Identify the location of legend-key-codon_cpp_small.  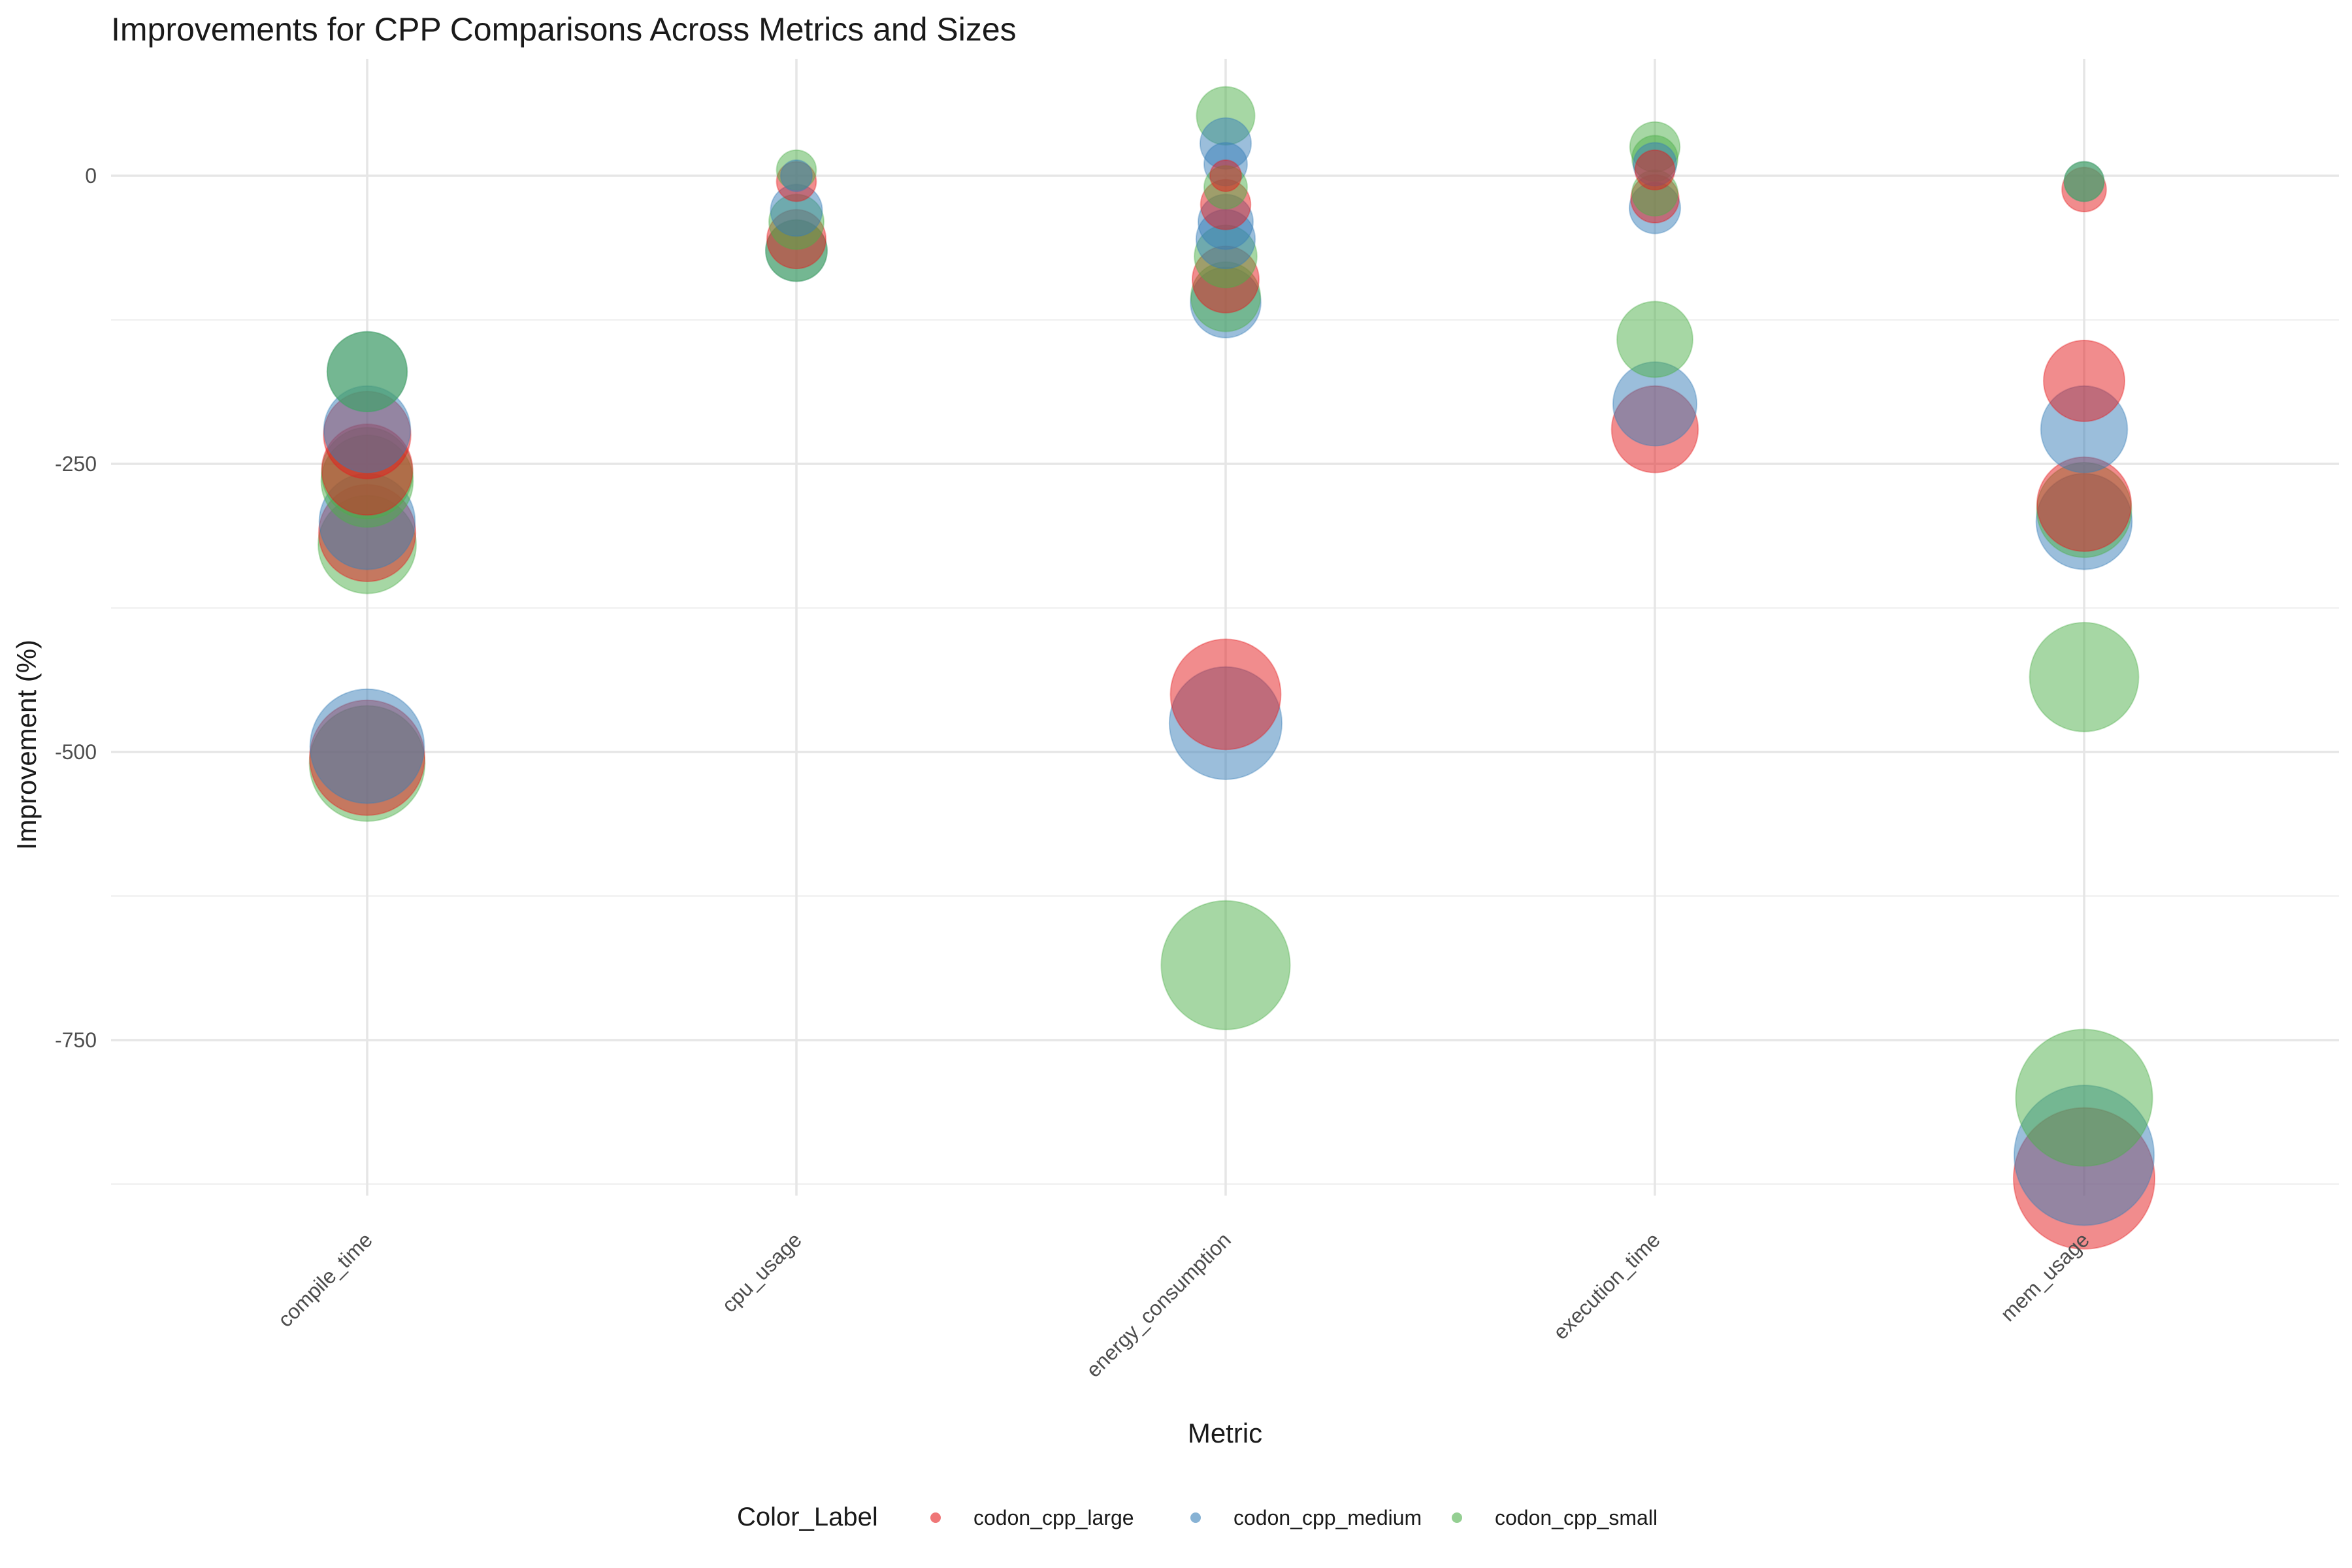
(1457, 1517).